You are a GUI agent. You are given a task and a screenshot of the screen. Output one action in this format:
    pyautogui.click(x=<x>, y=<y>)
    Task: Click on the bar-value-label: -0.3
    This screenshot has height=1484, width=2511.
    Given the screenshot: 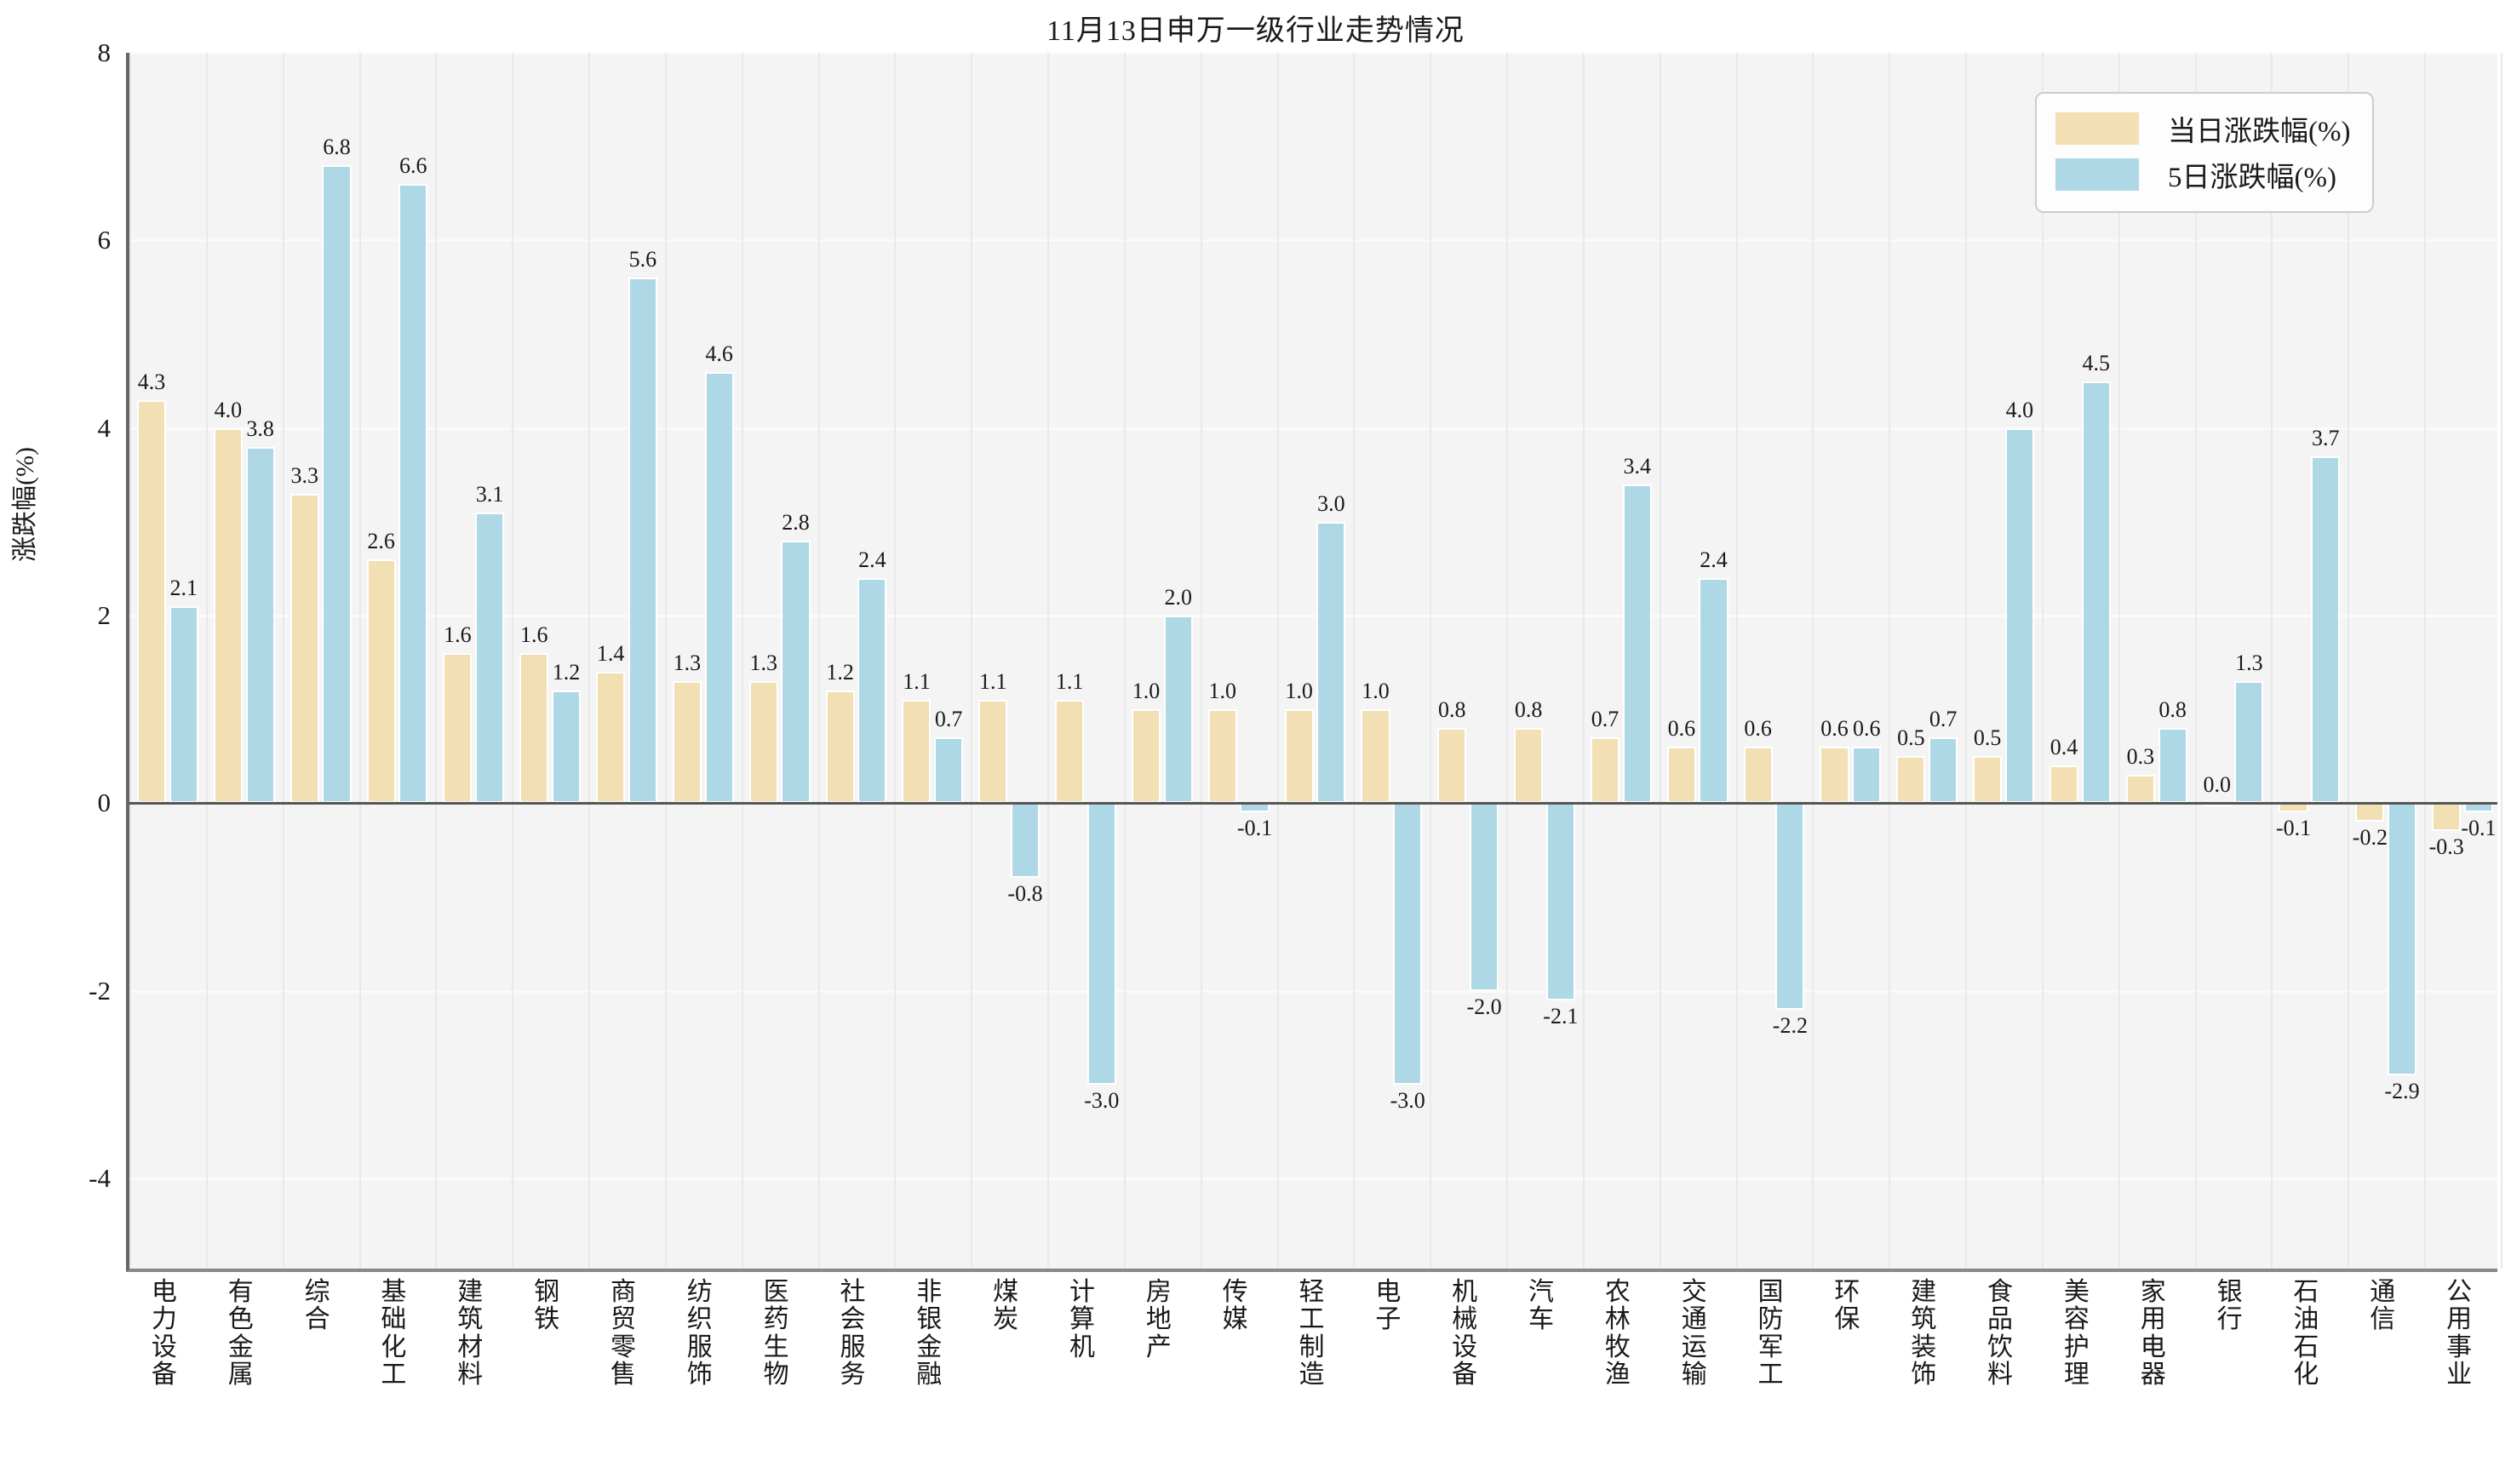 What is the action you would take?
    pyautogui.click(x=2446, y=847)
    